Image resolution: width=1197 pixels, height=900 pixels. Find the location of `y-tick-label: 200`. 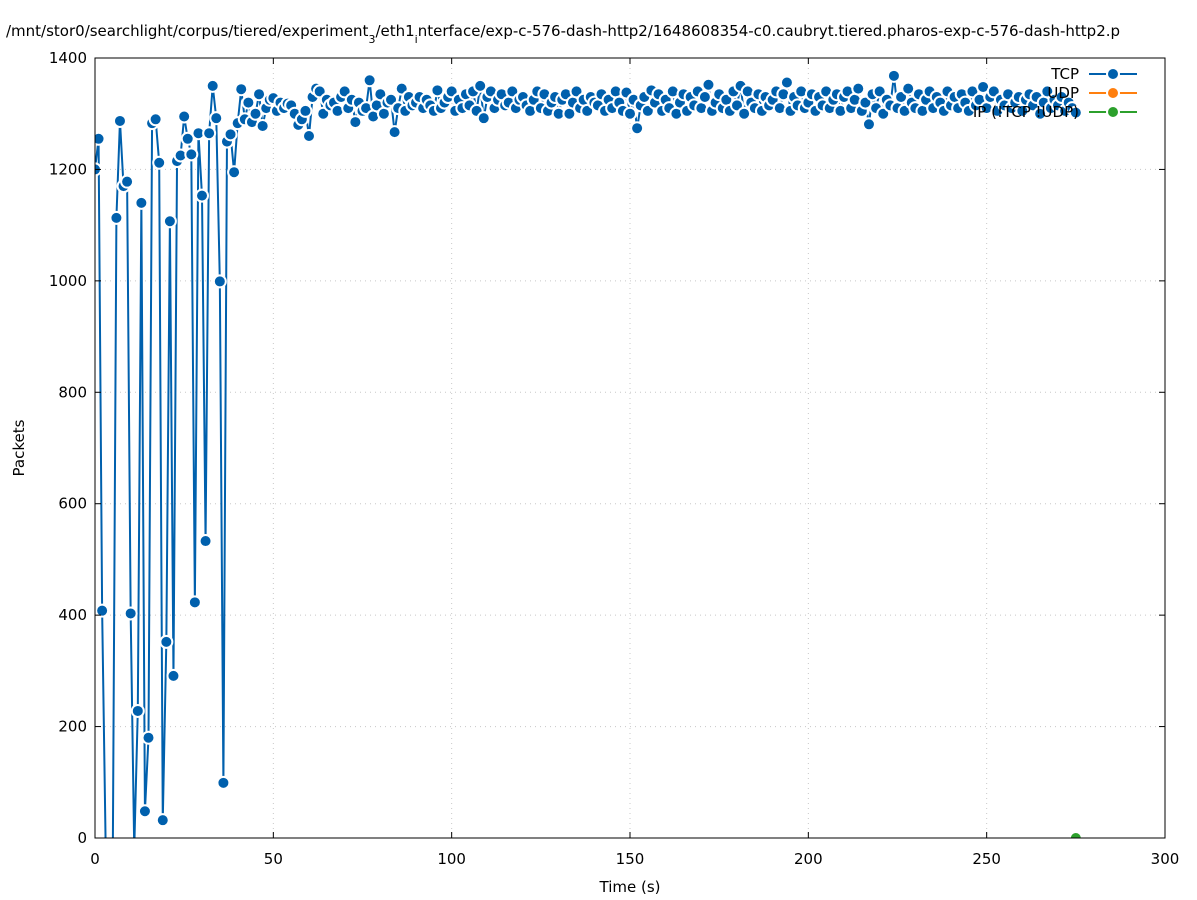

y-tick-label: 200 is located at coordinates (72, 727).